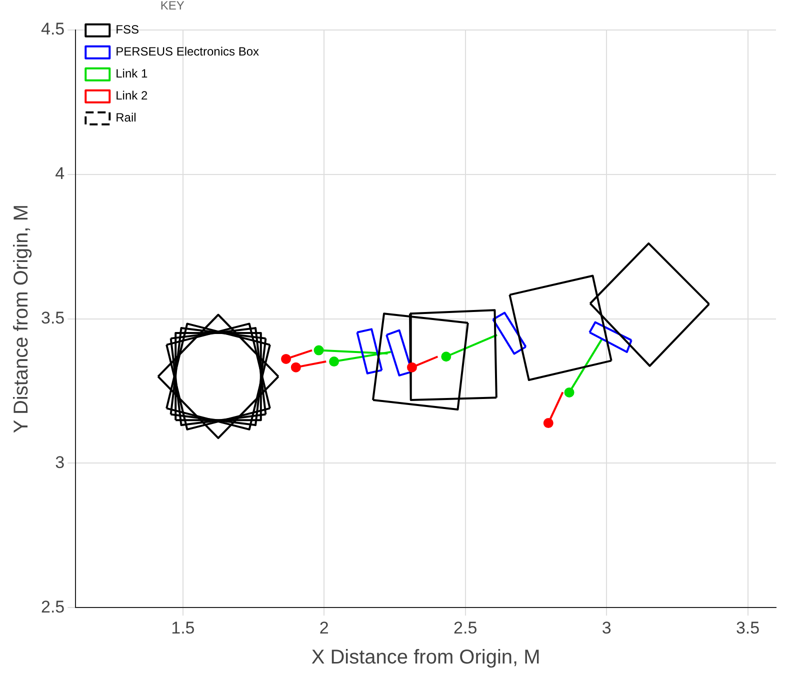 The width and height of the screenshot is (788, 680). What do you see at coordinates (52, 29) in the screenshot?
I see `y-tick-label: 4.5` at bounding box center [52, 29].